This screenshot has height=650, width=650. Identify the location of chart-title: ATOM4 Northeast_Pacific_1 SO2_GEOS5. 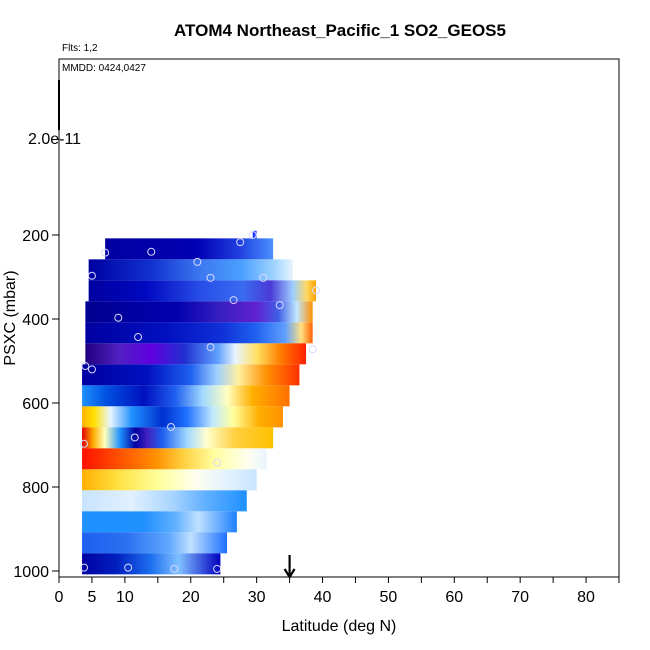
(340, 30).